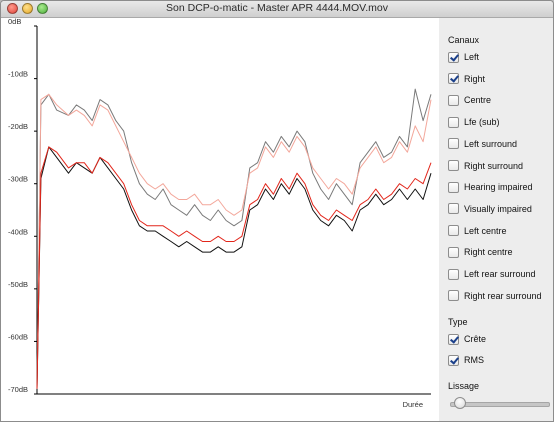  What do you see at coordinates (464, 386) in the screenshot?
I see `smoothing-title: Lissage` at bounding box center [464, 386].